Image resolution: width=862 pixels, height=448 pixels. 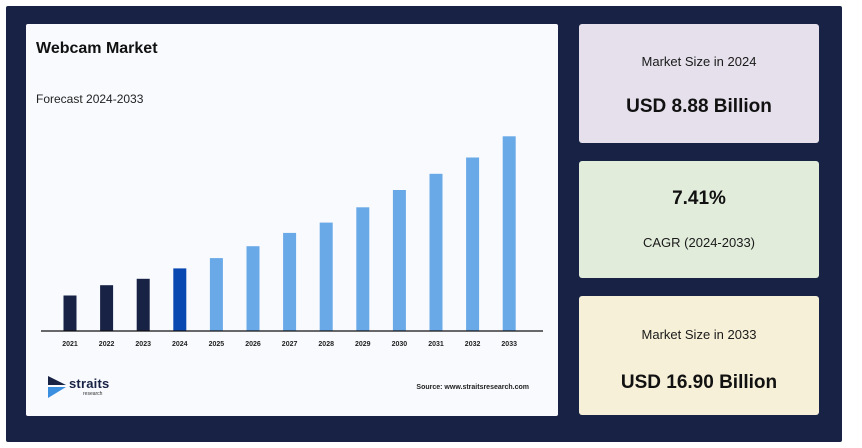 I want to click on bar-2026, so click(x=253, y=288).